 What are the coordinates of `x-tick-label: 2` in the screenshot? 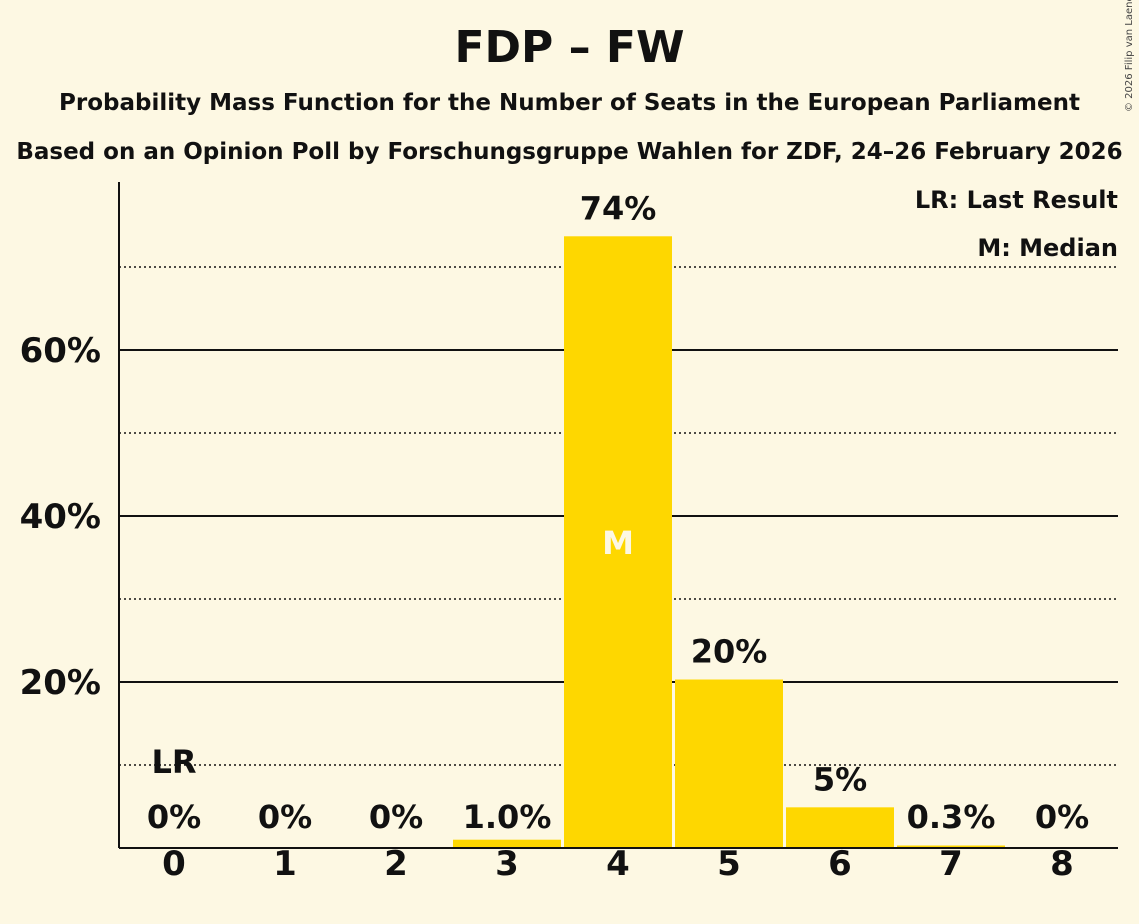 It's located at (396, 864).